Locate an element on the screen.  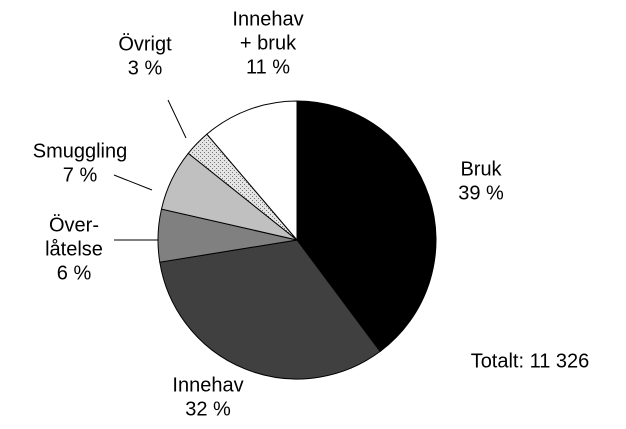
slice-label: Bruk is located at coordinates (481, 169).